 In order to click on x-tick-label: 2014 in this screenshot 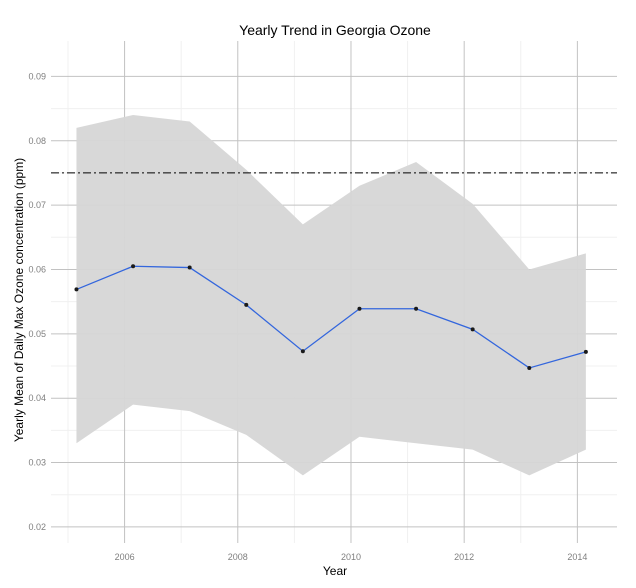, I will do `click(577, 557)`.